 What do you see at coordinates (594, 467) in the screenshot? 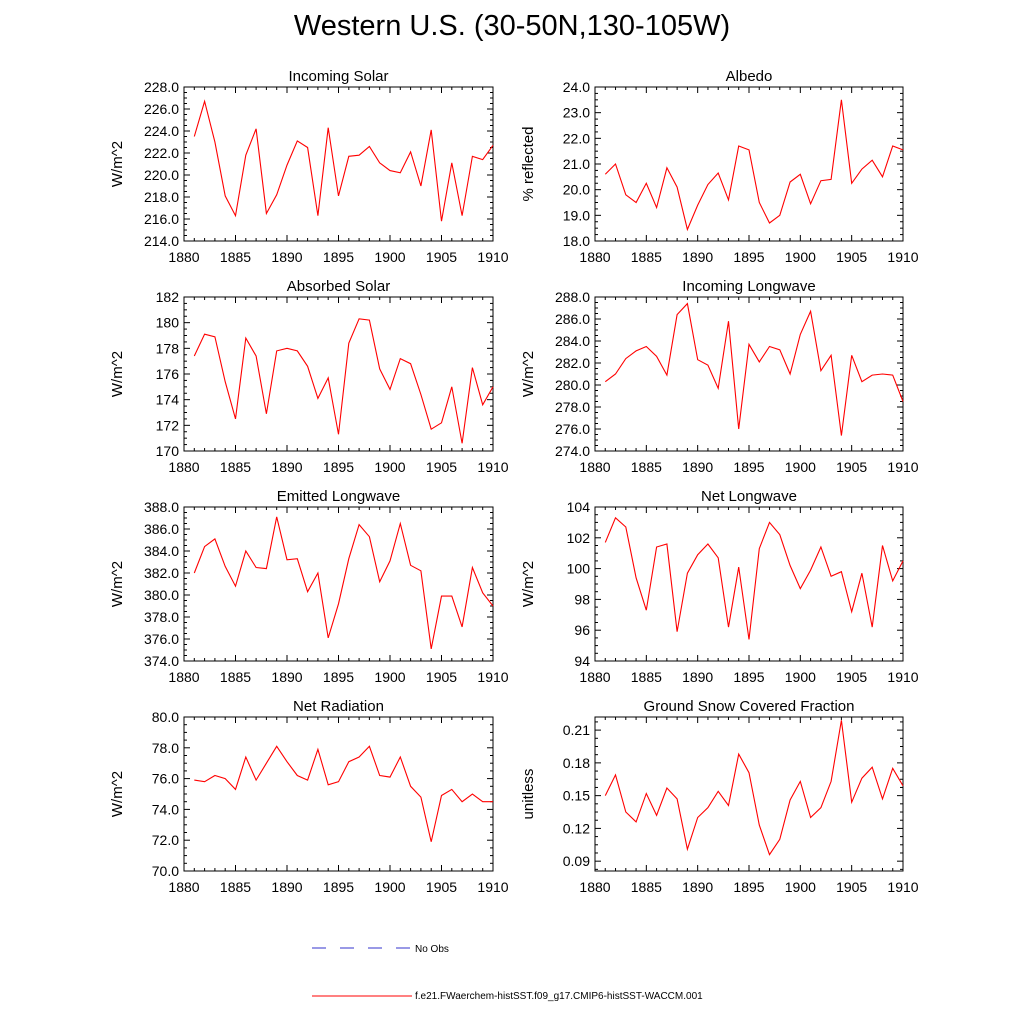
I see `x-tick-label: 1880` at bounding box center [594, 467].